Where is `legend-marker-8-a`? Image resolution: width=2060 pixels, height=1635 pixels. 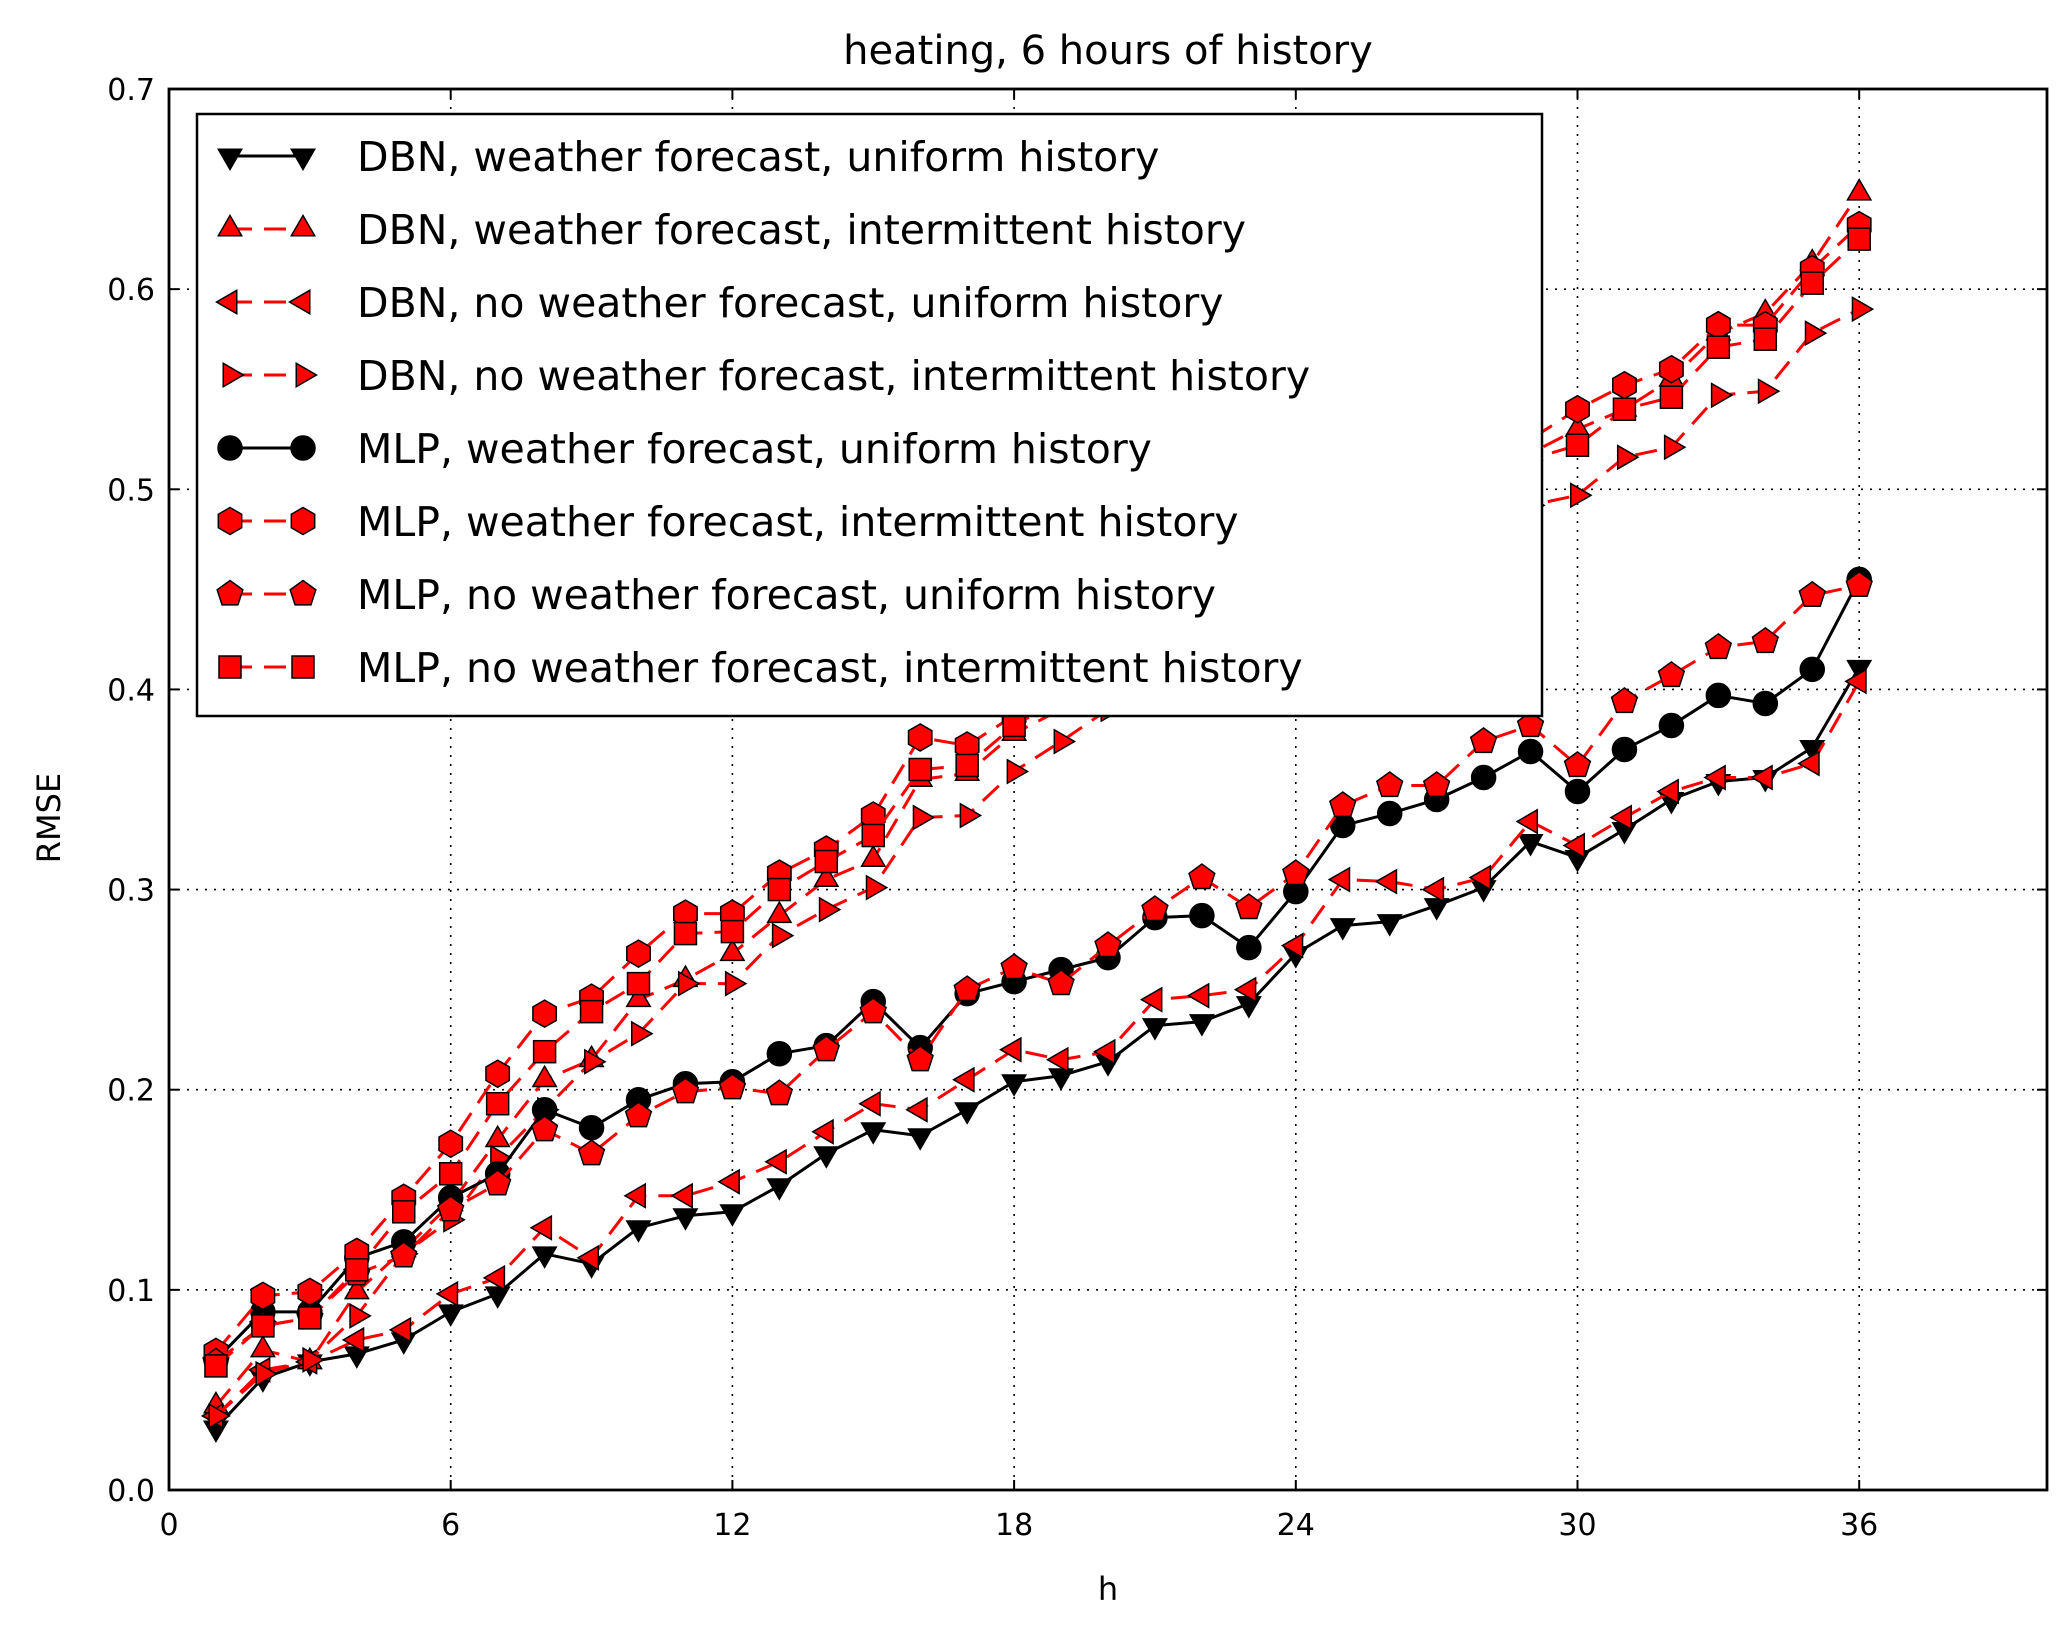 legend-marker-8-a is located at coordinates (230, 667).